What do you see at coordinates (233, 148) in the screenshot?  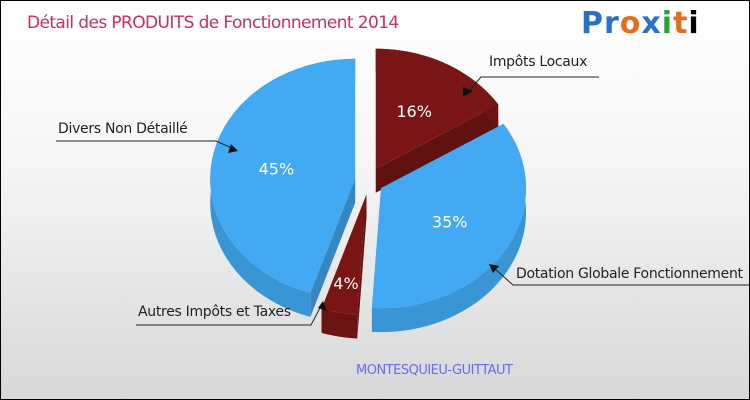 I see `arrow-divers` at bounding box center [233, 148].